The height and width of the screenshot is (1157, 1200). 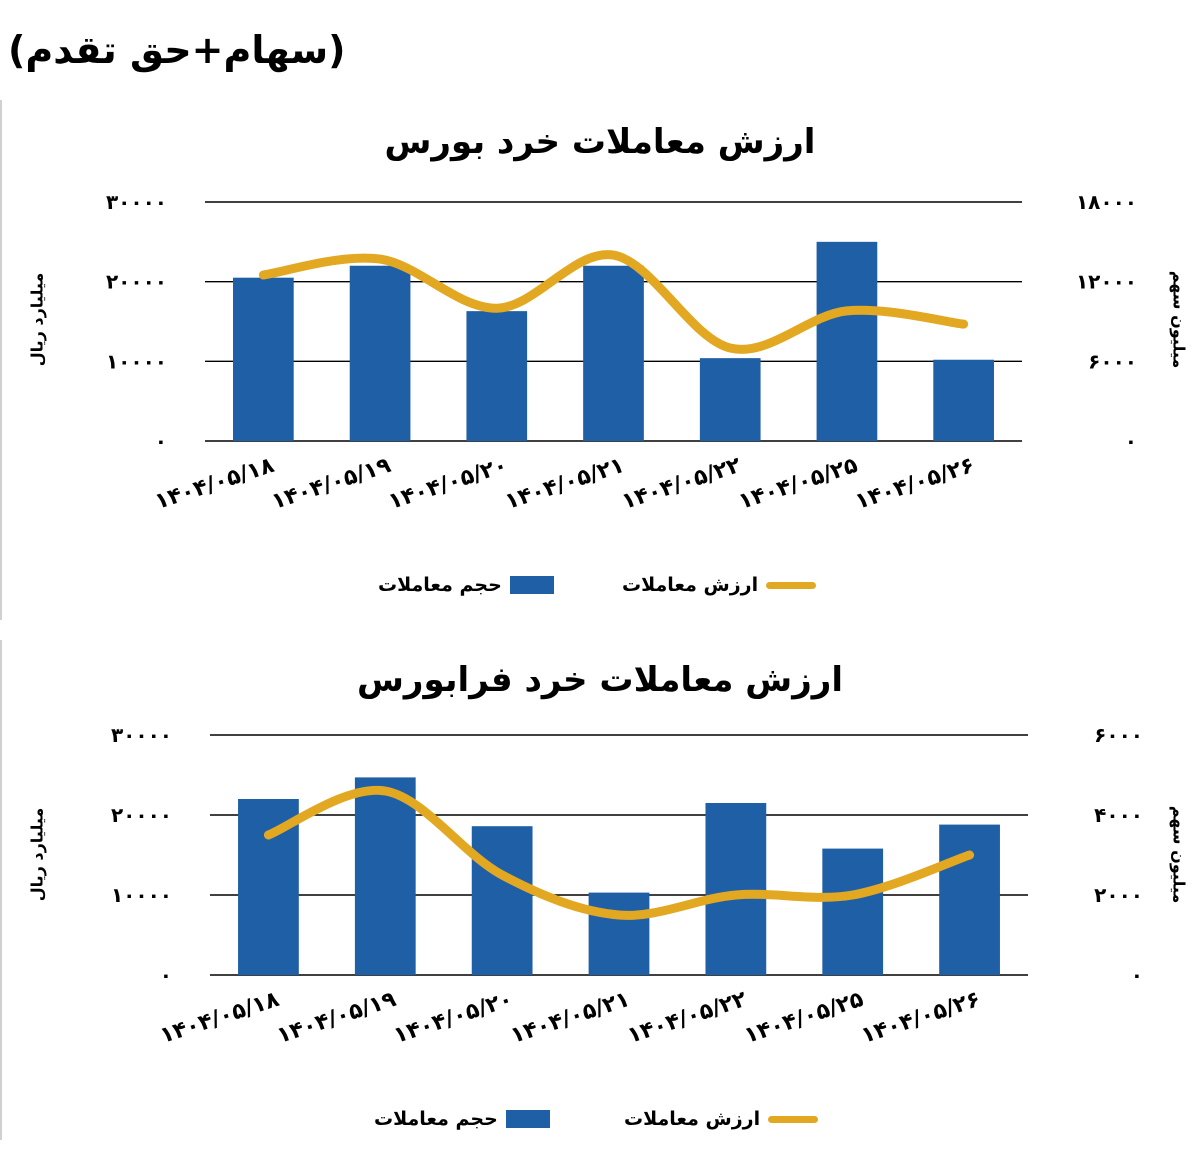 I want to click on chart2-legend-value: ارزش معاملات, so click(x=721, y=1119).